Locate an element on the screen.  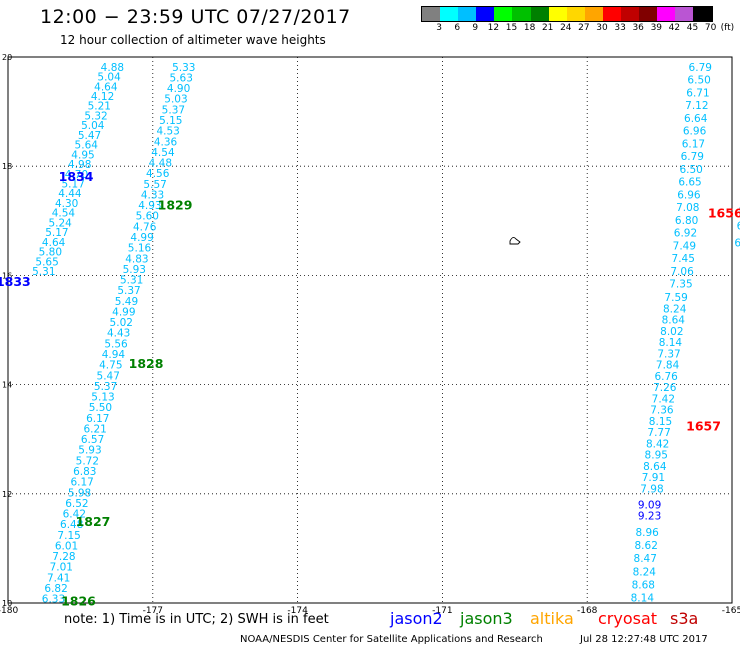
wave-height-point: 5.65 is located at coordinates (46, 262).